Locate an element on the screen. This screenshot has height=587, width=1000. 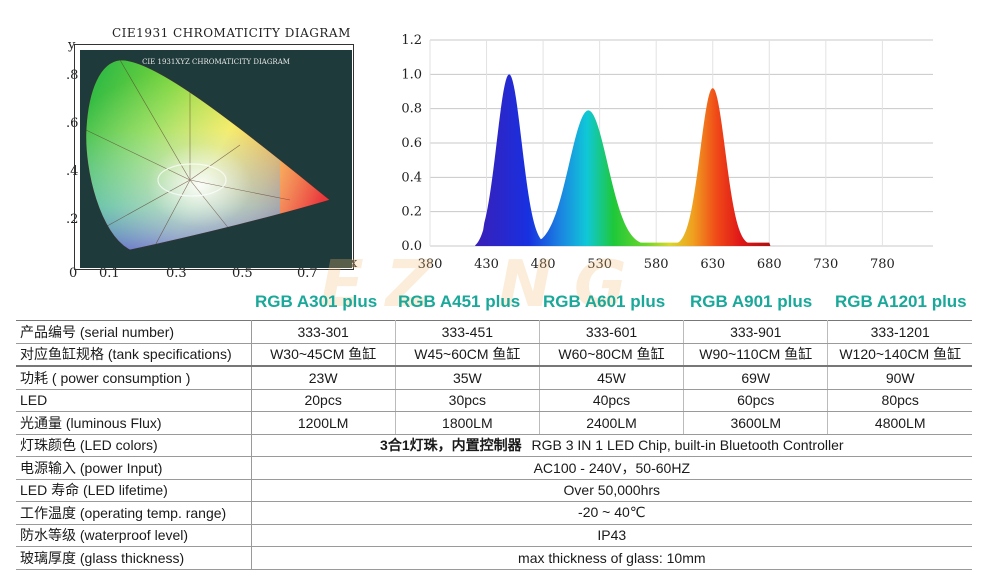
x-tick-label: 480 is located at coordinates (543, 264).